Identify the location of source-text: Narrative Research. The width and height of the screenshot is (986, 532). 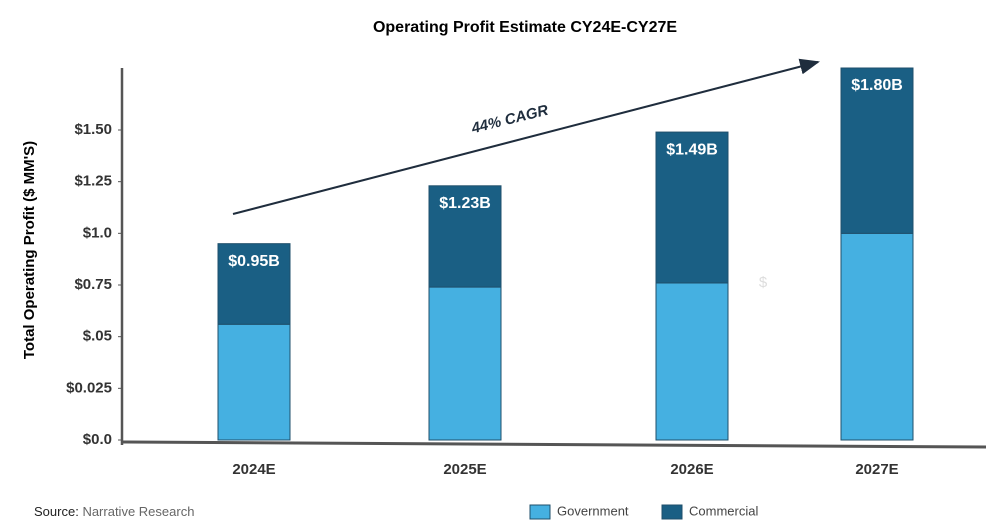
(138, 511).